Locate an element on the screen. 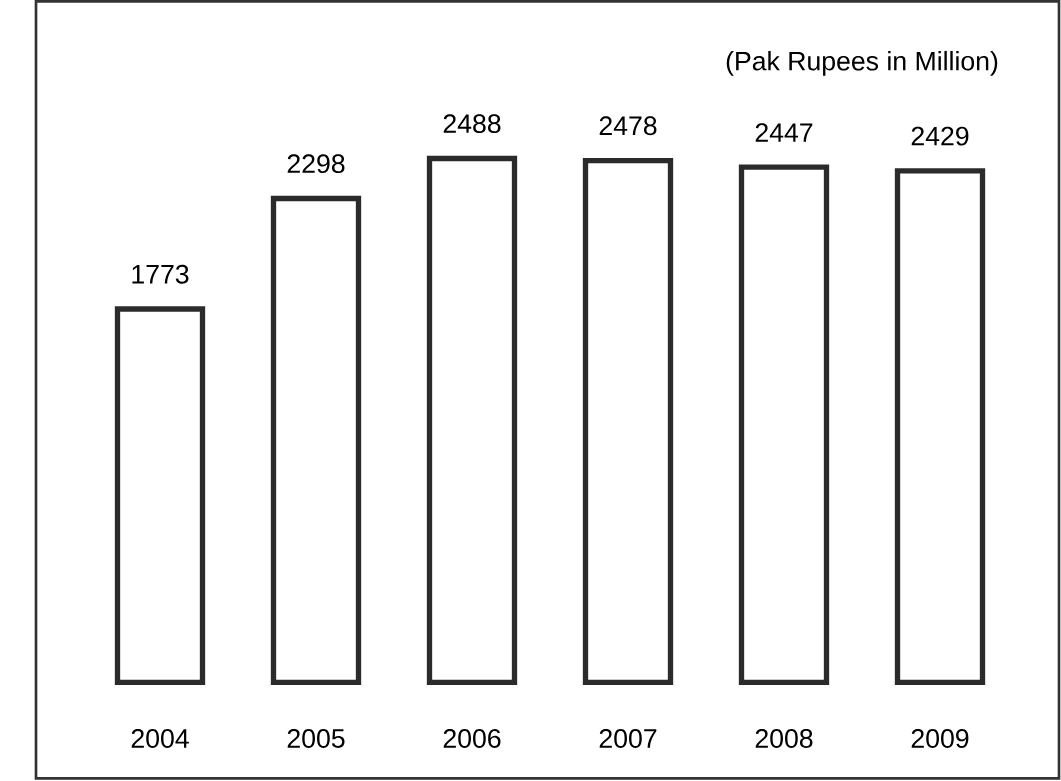  x-tick-label: 2007 is located at coordinates (628, 738).